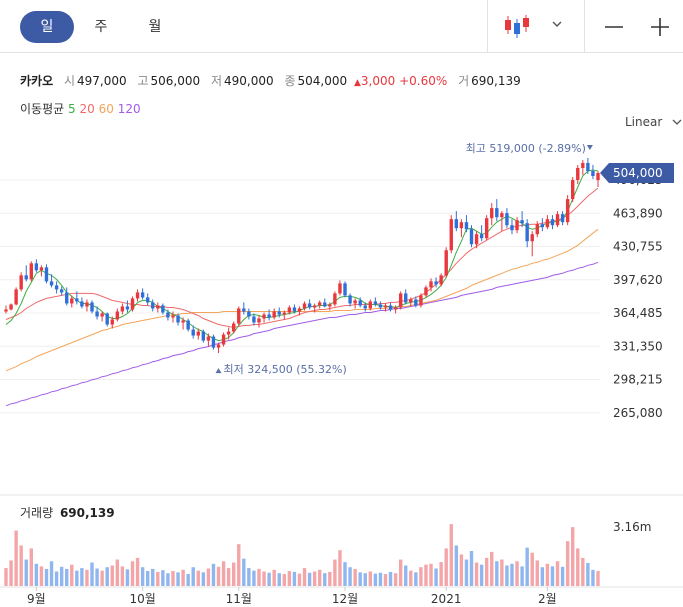  Describe the element at coordinates (517, 27) in the screenshot. I see `candlestick-icon` at that location.